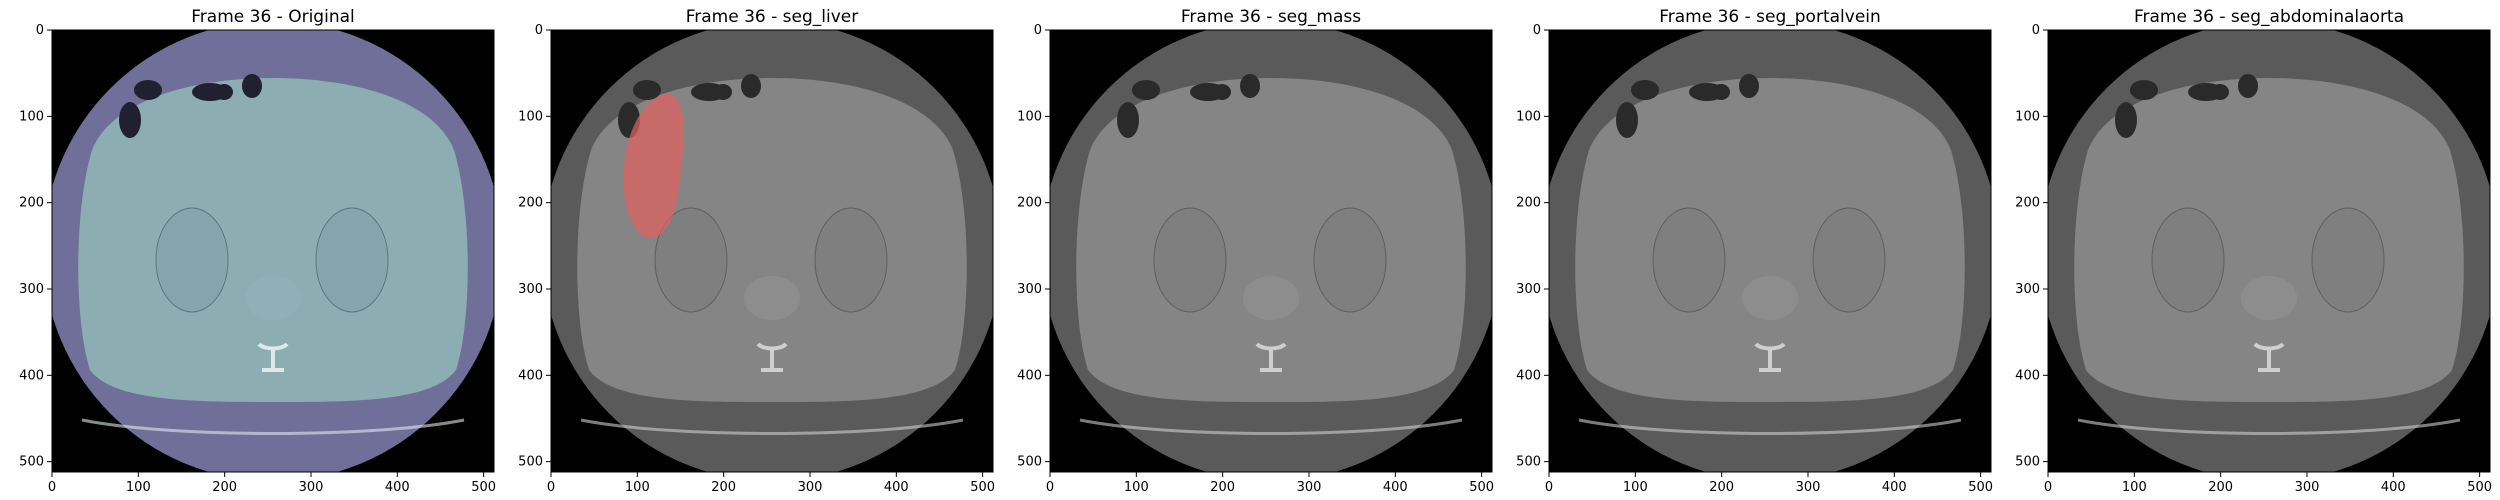  What do you see at coordinates (772, 17) in the screenshot?
I see `panel-title: Frame 36 - seg_liver` at bounding box center [772, 17].